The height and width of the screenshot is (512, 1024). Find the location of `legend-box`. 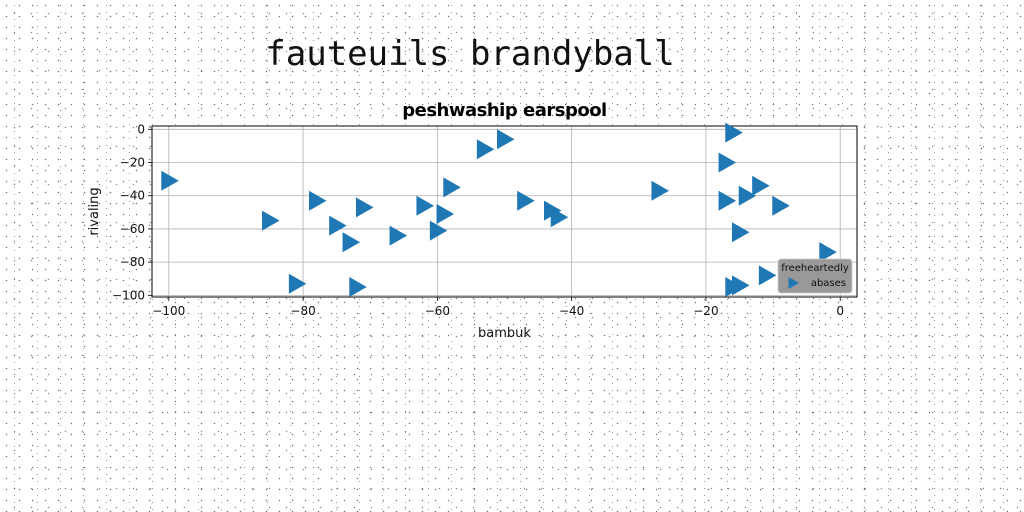

legend-box is located at coordinates (815, 276).